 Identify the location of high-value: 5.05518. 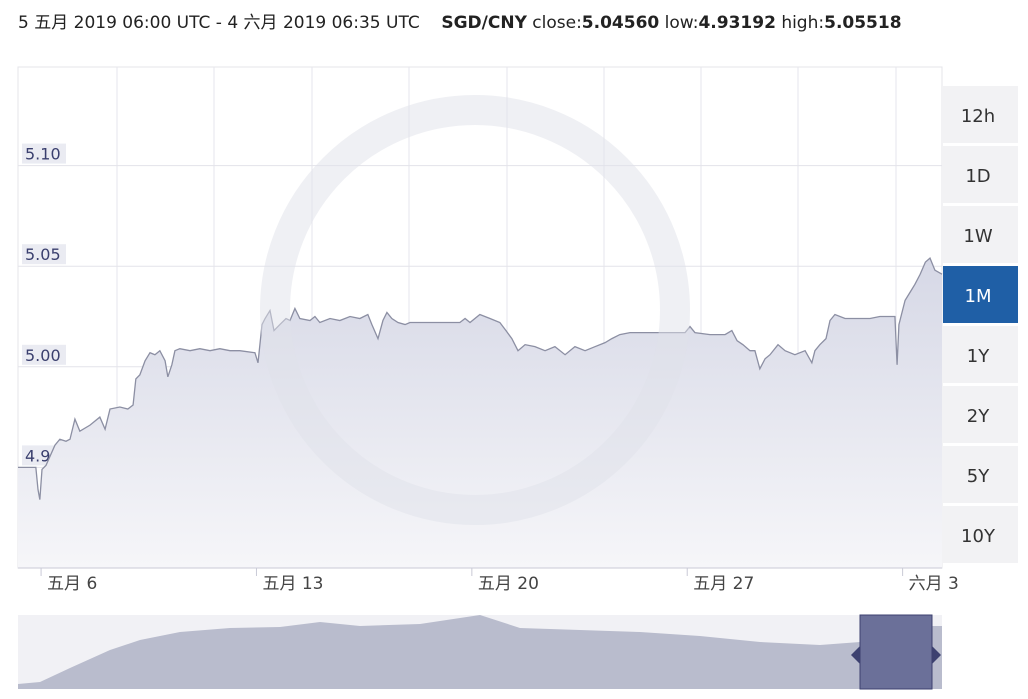
(863, 23).